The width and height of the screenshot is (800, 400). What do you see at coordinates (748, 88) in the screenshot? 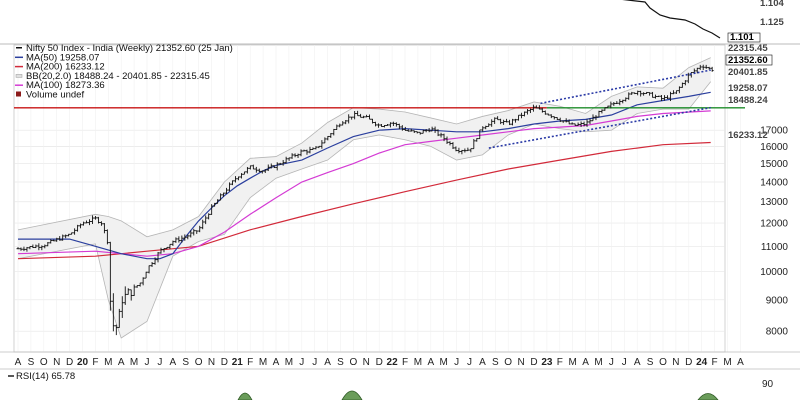
I see `value-tag: 19258.07` at bounding box center [748, 88].